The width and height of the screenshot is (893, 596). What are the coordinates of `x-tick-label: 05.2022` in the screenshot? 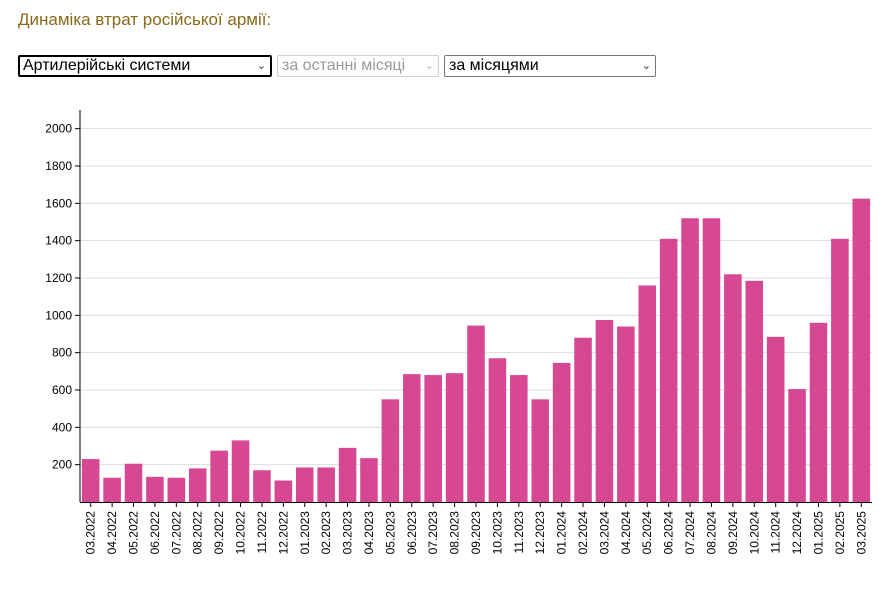 It's located at (134, 533).